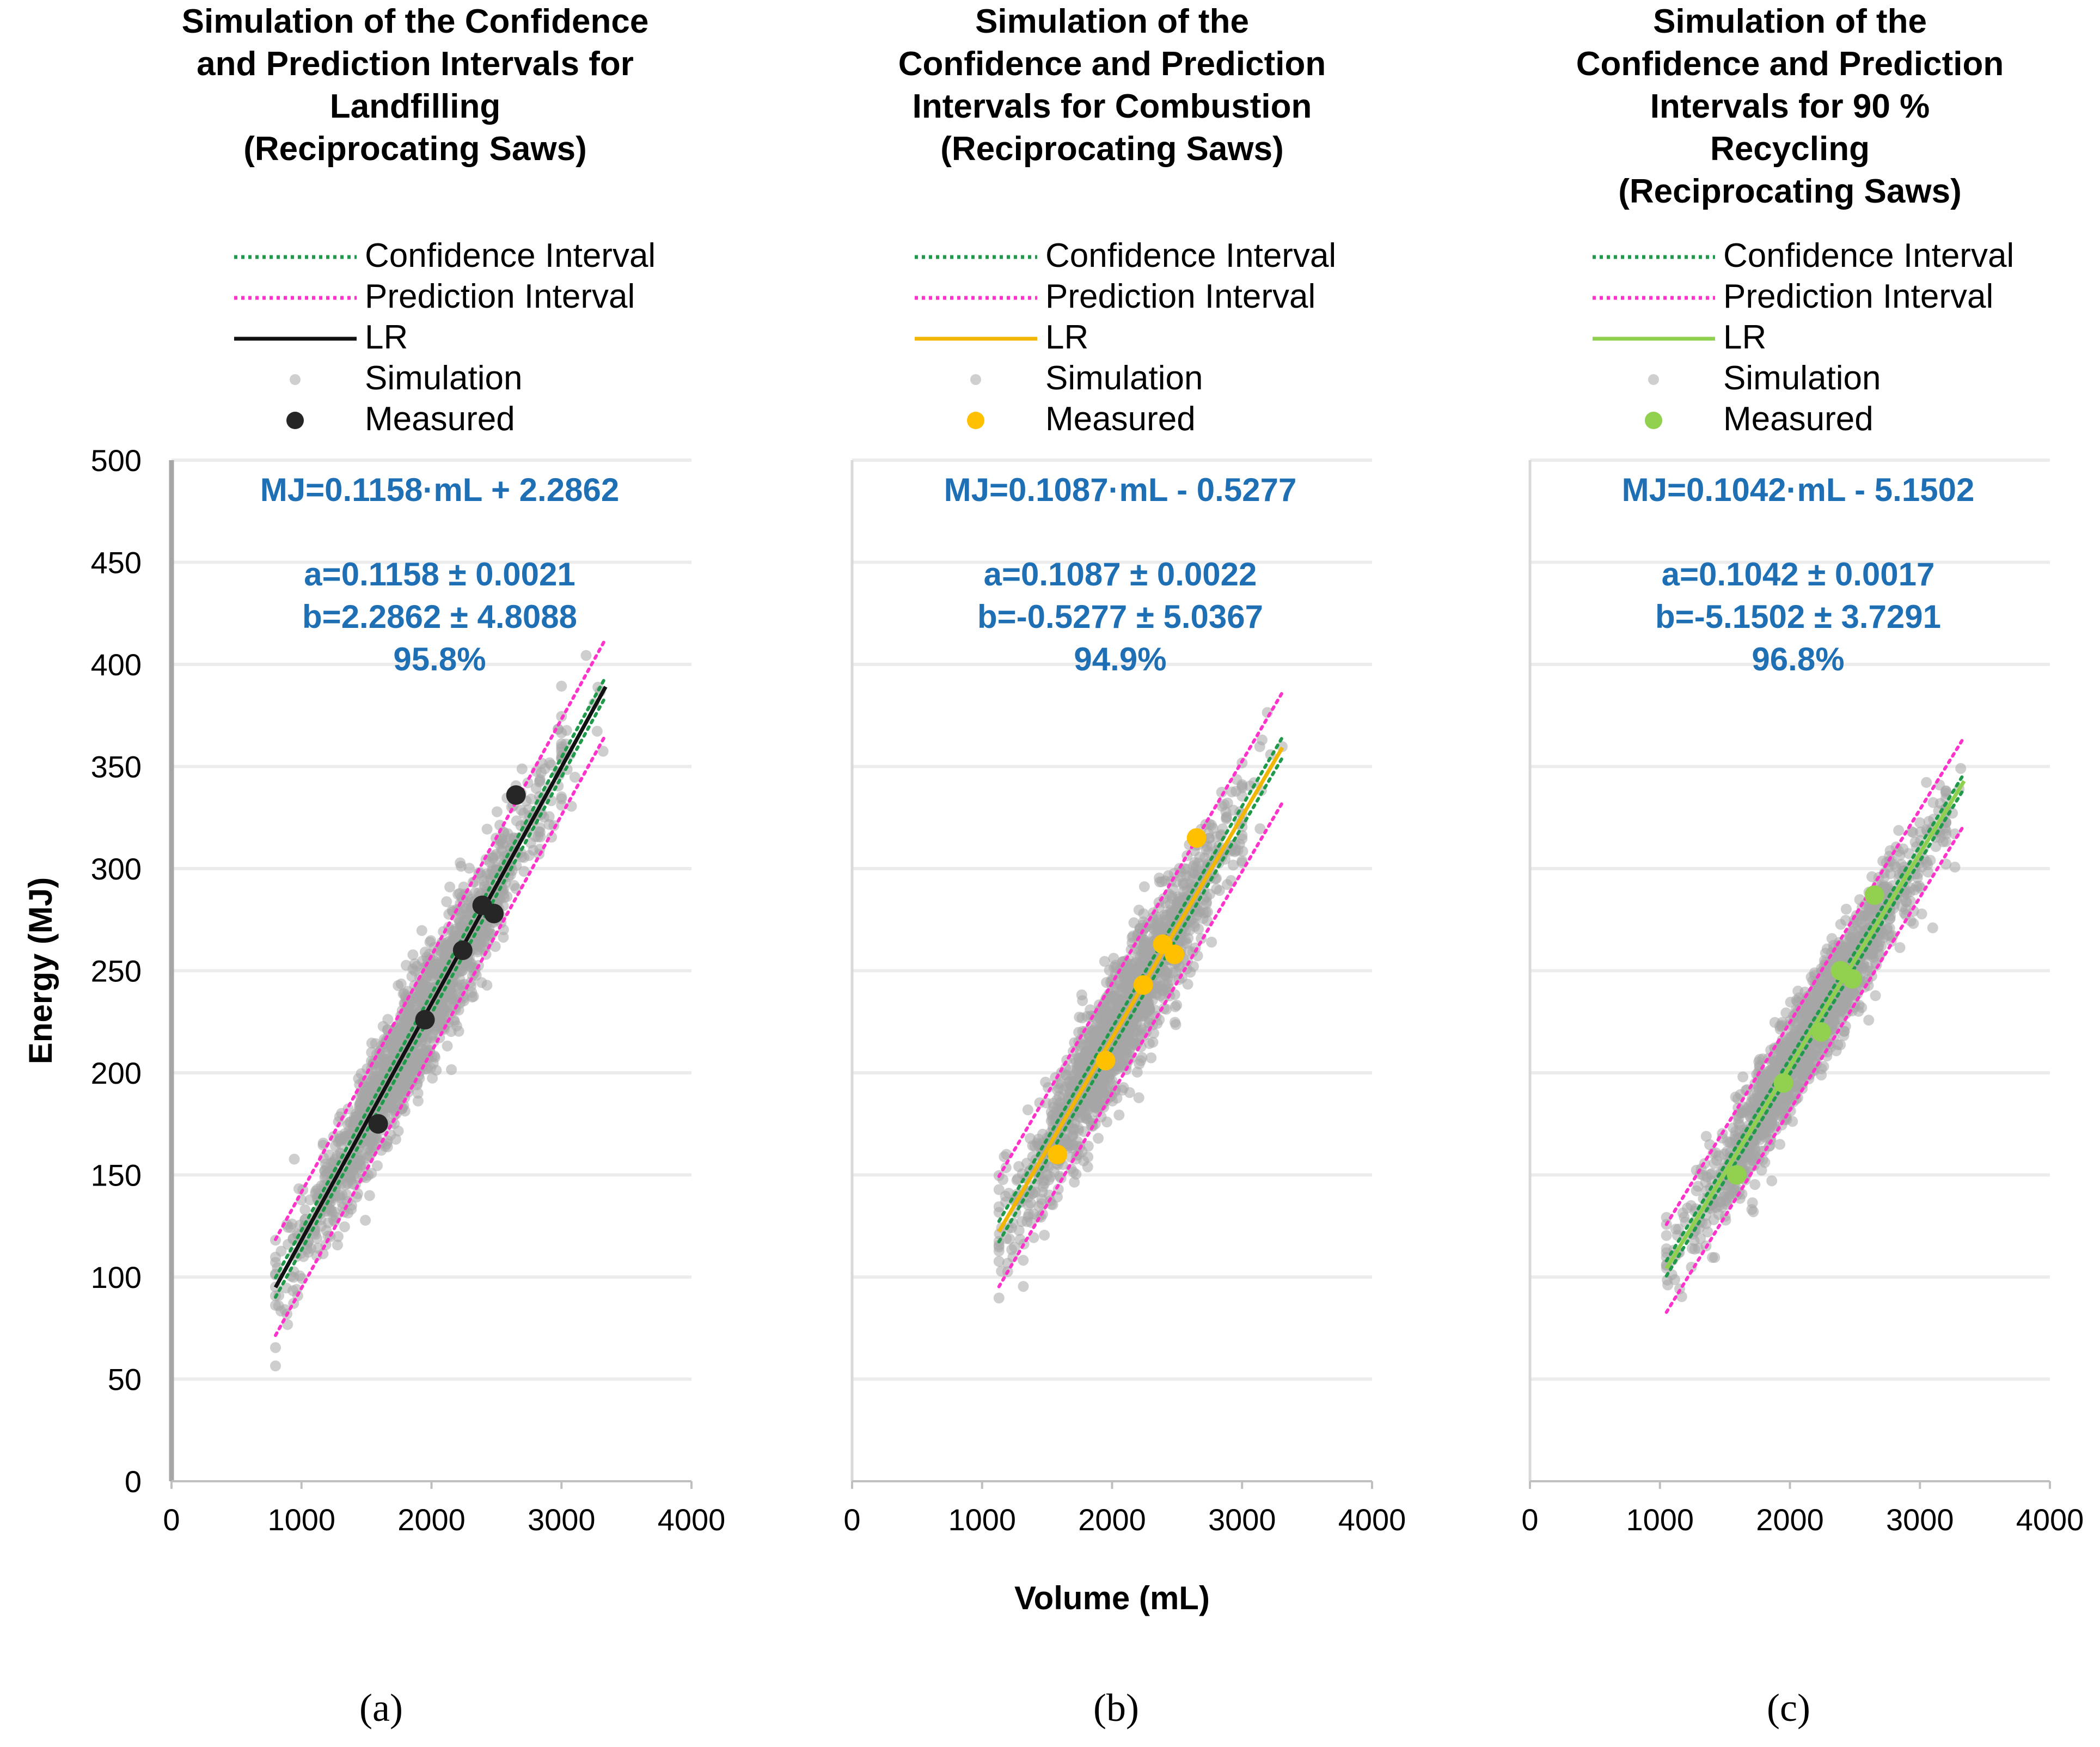  What do you see at coordinates (116, 869) in the screenshot?
I see `y-tick-label: 300` at bounding box center [116, 869].